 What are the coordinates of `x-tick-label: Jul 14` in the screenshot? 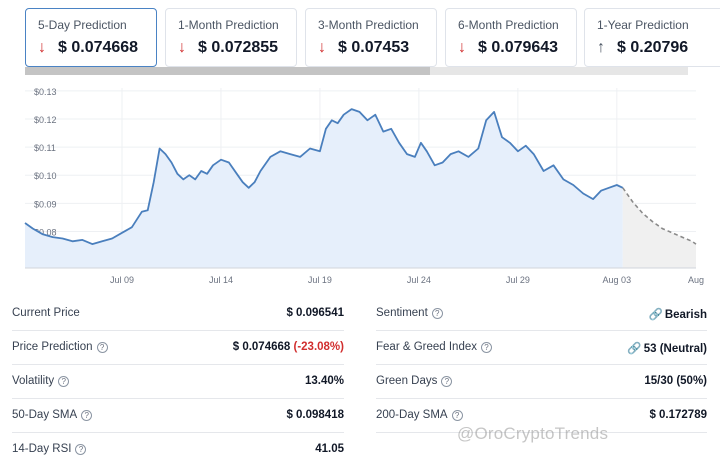 It's located at (221, 280).